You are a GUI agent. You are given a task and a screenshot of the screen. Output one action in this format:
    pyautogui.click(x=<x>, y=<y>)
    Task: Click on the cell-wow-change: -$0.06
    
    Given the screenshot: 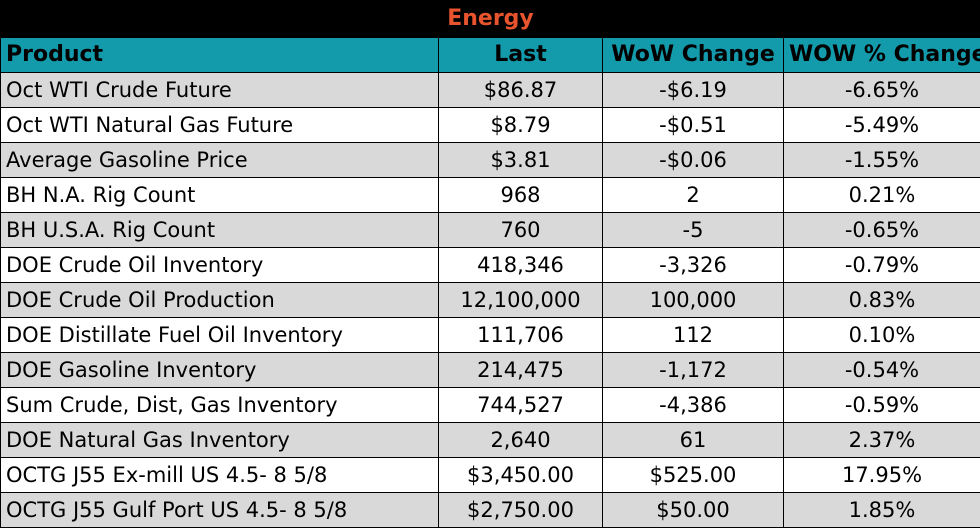 What is the action you would take?
    pyautogui.click(x=693, y=160)
    